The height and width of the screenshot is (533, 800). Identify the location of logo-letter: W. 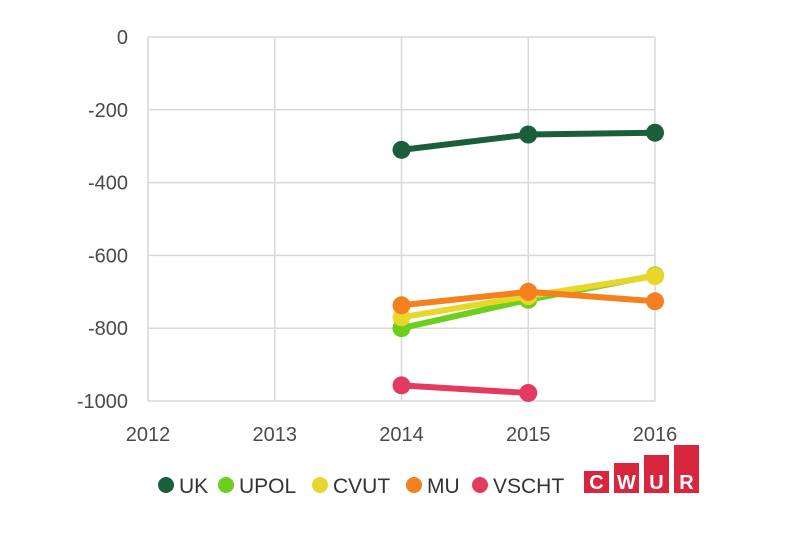
(626, 483).